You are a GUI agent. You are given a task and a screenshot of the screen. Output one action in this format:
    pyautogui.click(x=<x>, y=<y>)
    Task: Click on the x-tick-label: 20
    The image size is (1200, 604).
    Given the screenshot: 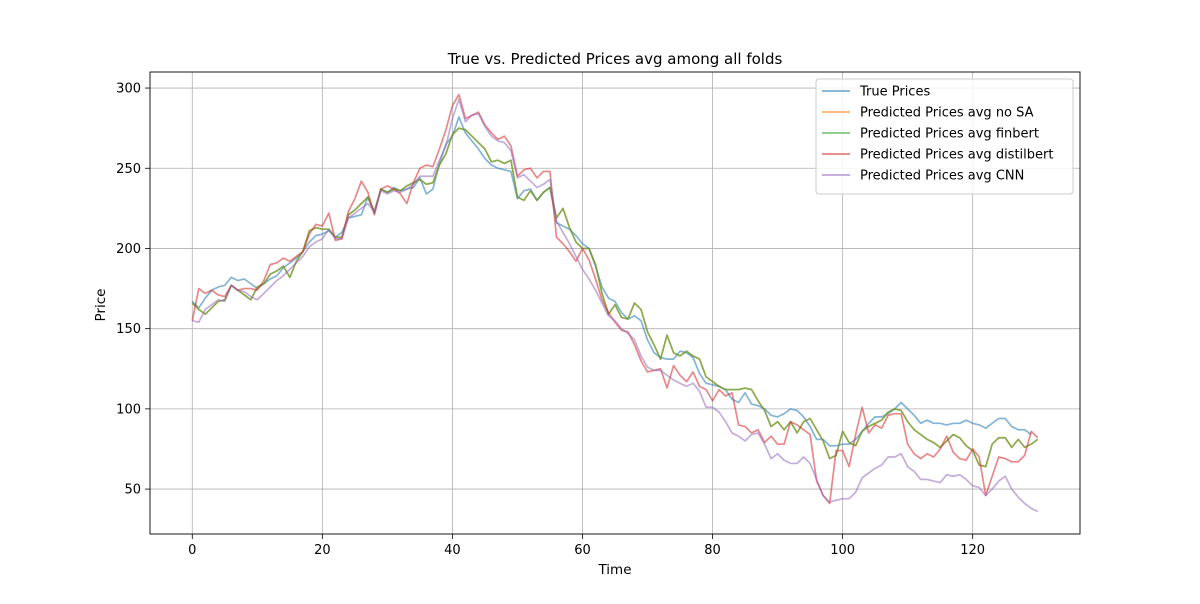 What is the action you would take?
    pyautogui.click(x=322, y=550)
    